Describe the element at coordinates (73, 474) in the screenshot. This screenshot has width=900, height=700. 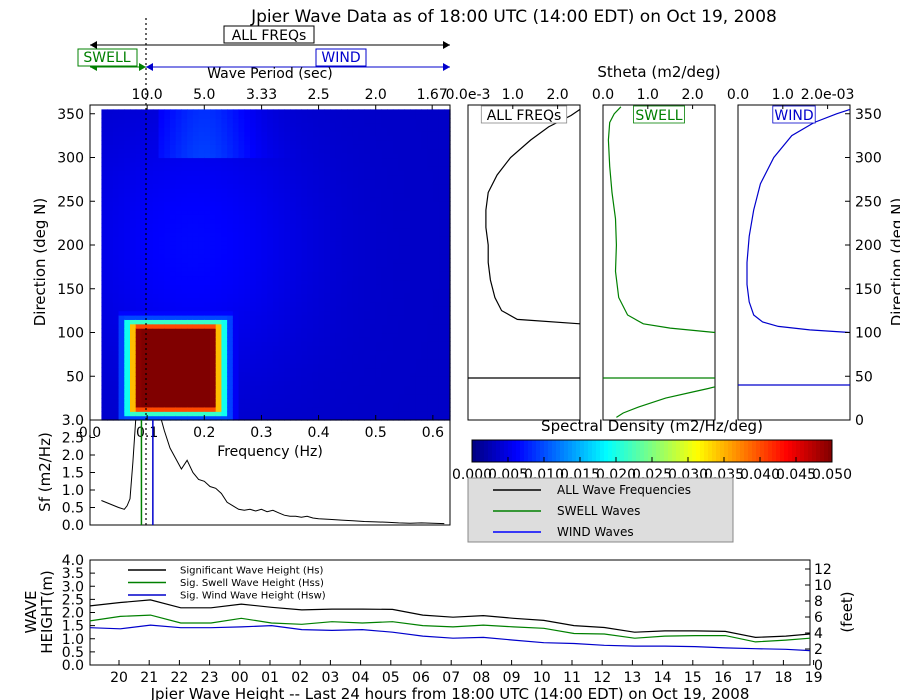
I see `sf-y-tick-label: 1.5` at that location.